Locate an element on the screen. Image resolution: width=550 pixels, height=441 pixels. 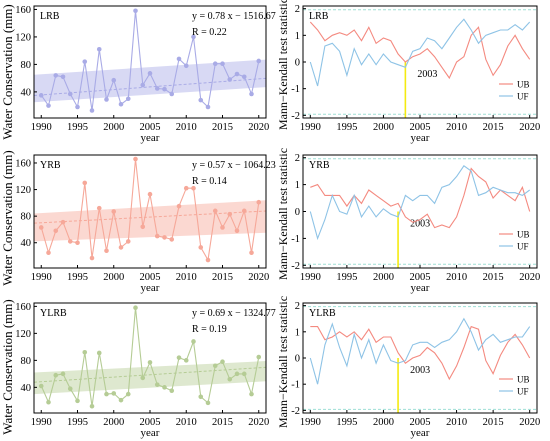
ylrb-mk-title: YLRB is located at coordinates (322, 313).